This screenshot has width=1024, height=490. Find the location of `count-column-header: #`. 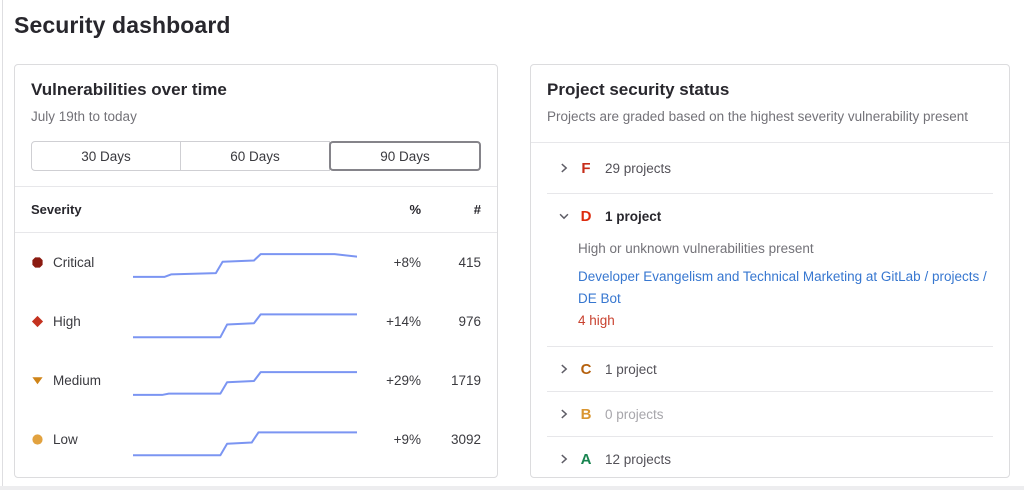

count-column-header: # is located at coordinates (477, 209).